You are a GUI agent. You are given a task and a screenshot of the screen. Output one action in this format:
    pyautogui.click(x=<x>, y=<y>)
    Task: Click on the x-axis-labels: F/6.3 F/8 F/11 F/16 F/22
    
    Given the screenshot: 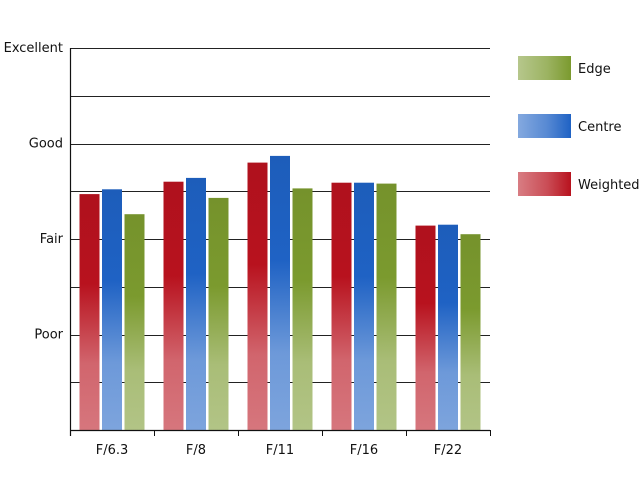 What is the action you would take?
    pyautogui.click(x=279, y=450)
    